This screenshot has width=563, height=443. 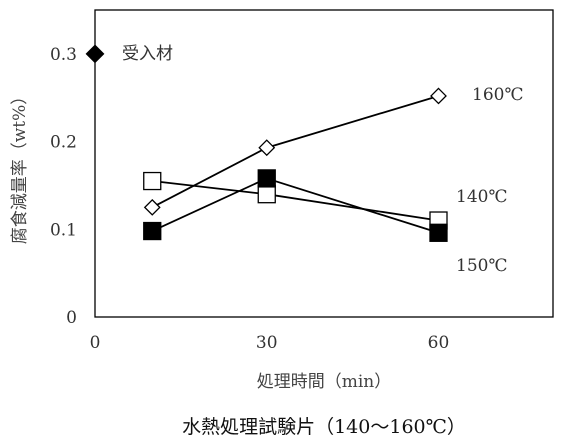 What do you see at coordinates (63, 230) in the screenshot?
I see `y-tick-label: 0.1` at bounding box center [63, 230].